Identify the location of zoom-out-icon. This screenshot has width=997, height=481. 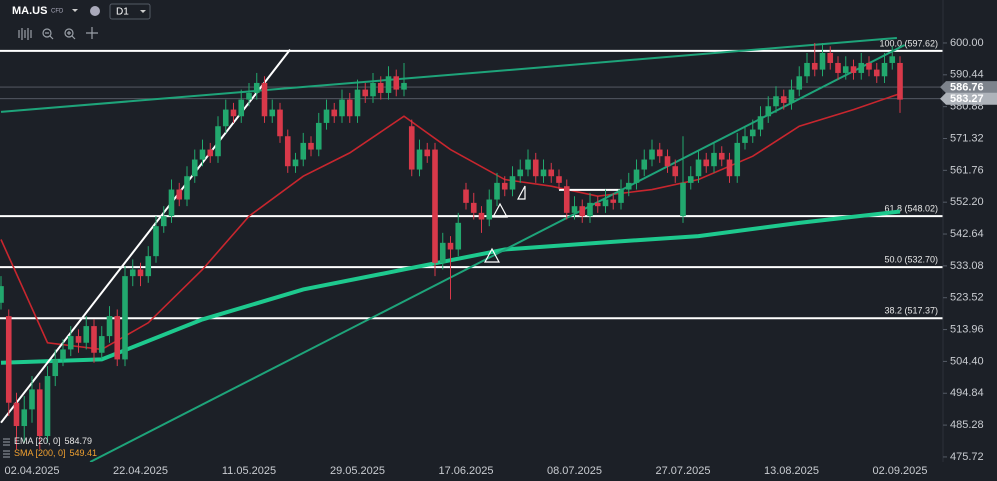
(47, 33).